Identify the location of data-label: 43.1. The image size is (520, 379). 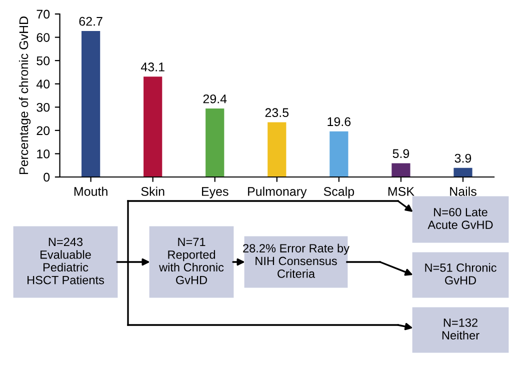
(152, 67).